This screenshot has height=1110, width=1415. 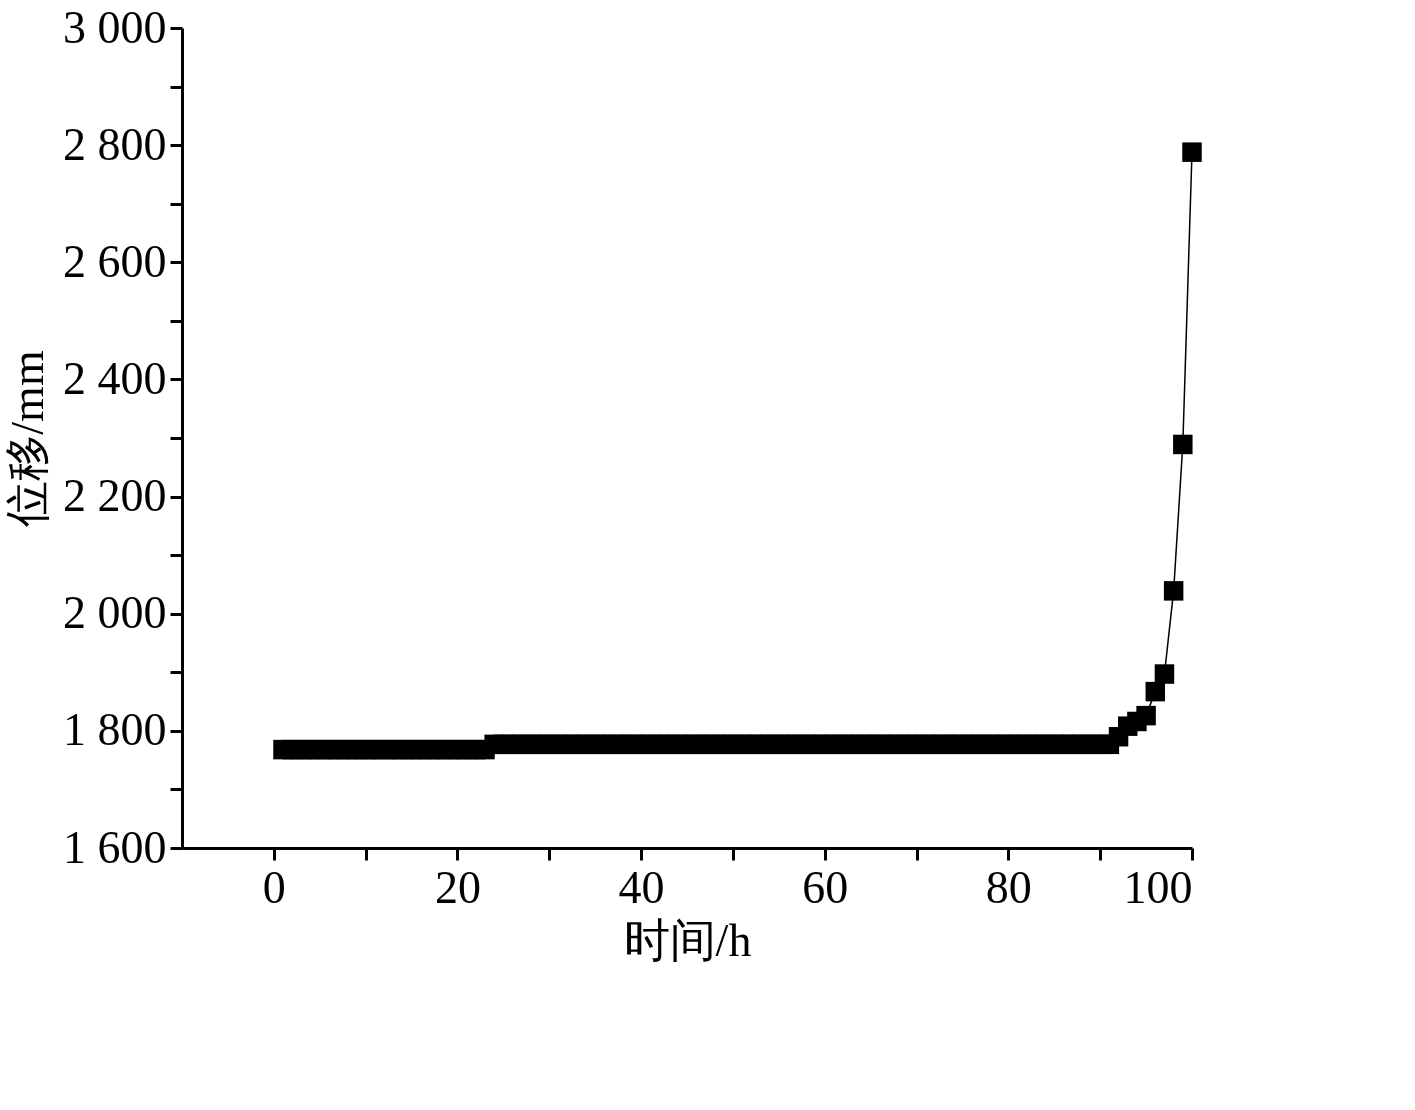 I want to click on y-axis-title: 位移/mm, so click(x=27, y=438).